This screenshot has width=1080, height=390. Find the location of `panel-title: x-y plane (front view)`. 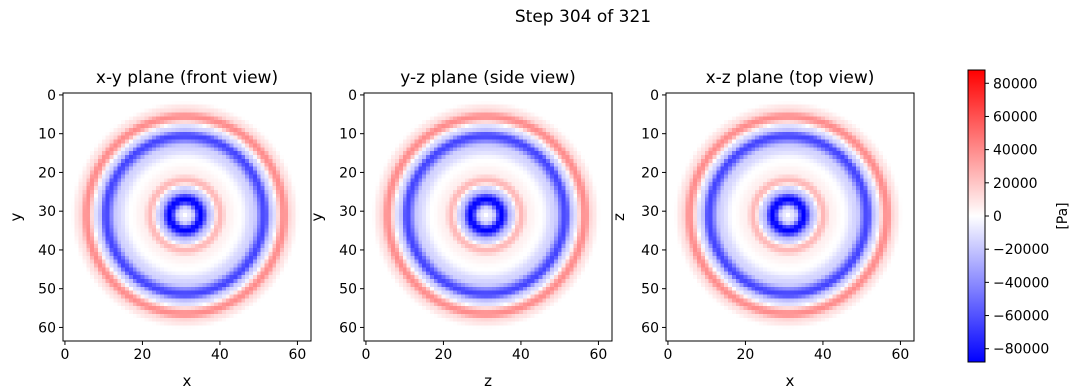

panel-title: x-y plane (front view) is located at coordinates (187, 78).